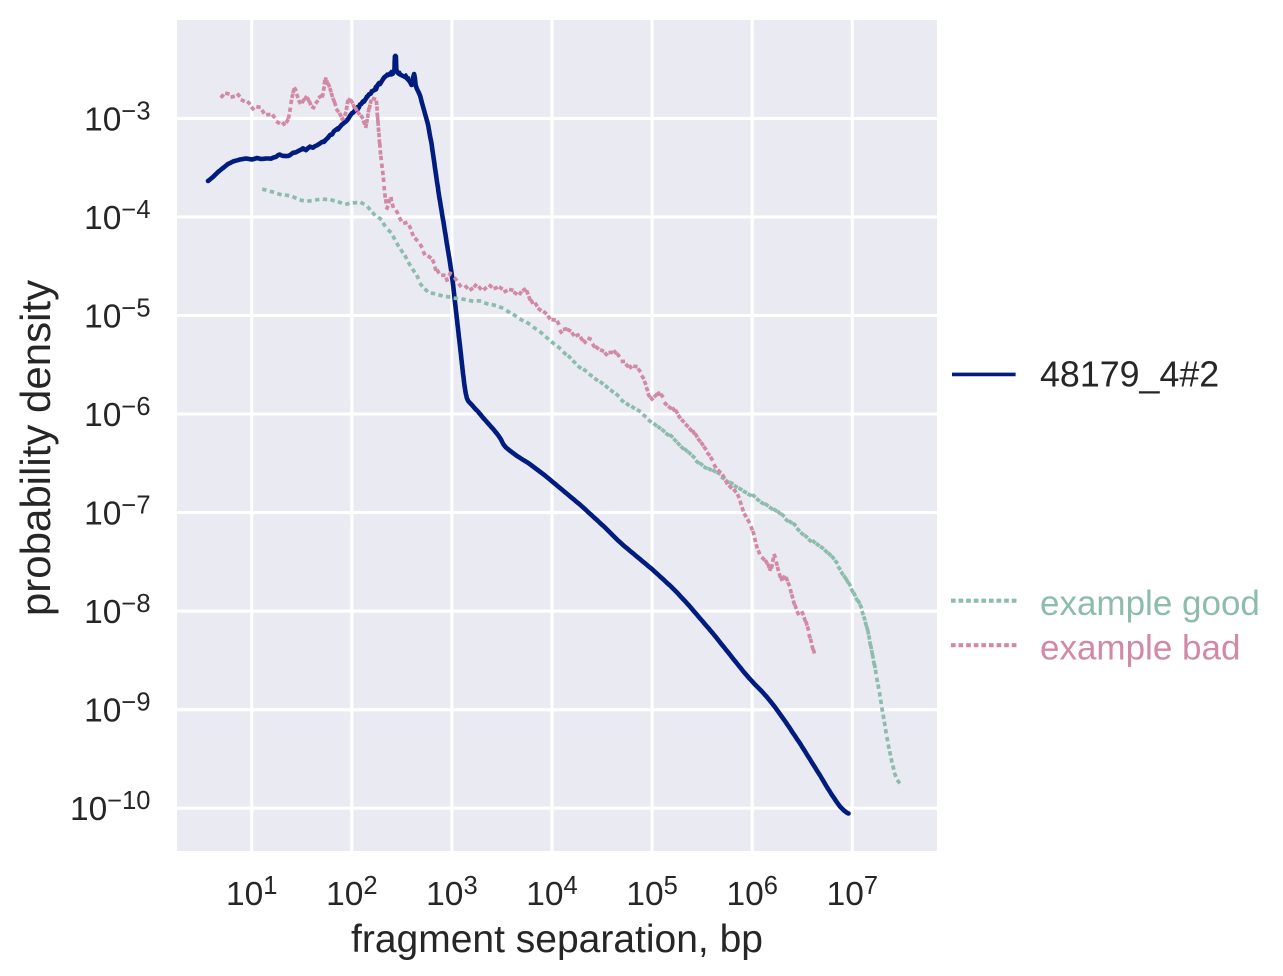 The width and height of the screenshot is (1283, 976). What do you see at coordinates (35, 448) in the screenshot?
I see `svg-text: probability density` at bounding box center [35, 448].